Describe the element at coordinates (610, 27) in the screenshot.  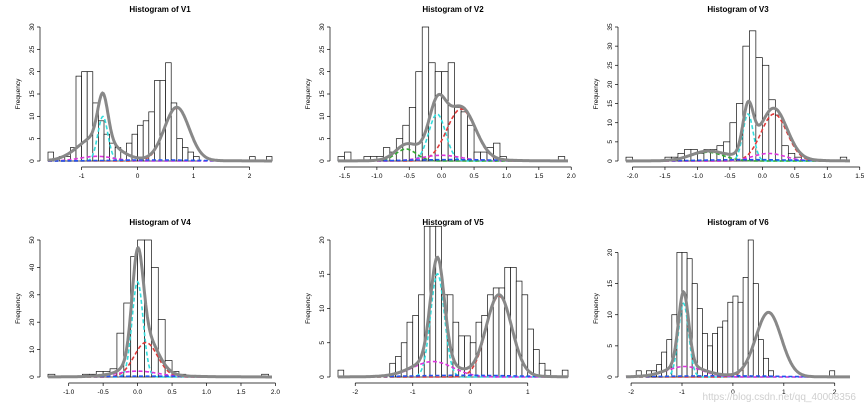
I see `y-tick-label: 35` at that location.